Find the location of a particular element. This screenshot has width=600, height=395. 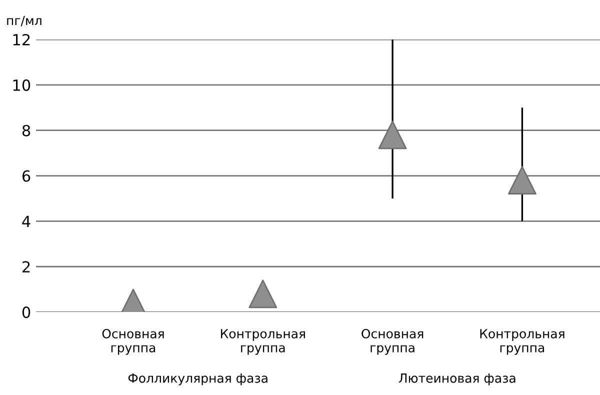

y-tick-label: 4 is located at coordinates (26, 222).